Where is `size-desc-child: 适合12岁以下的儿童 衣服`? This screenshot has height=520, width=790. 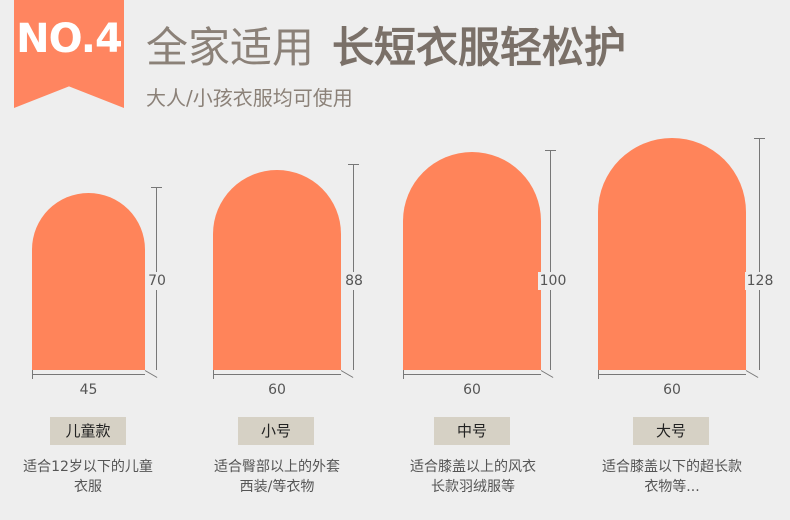
size-desc-child: 适合12岁以下的儿童 衣服 is located at coordinates (88, 477).